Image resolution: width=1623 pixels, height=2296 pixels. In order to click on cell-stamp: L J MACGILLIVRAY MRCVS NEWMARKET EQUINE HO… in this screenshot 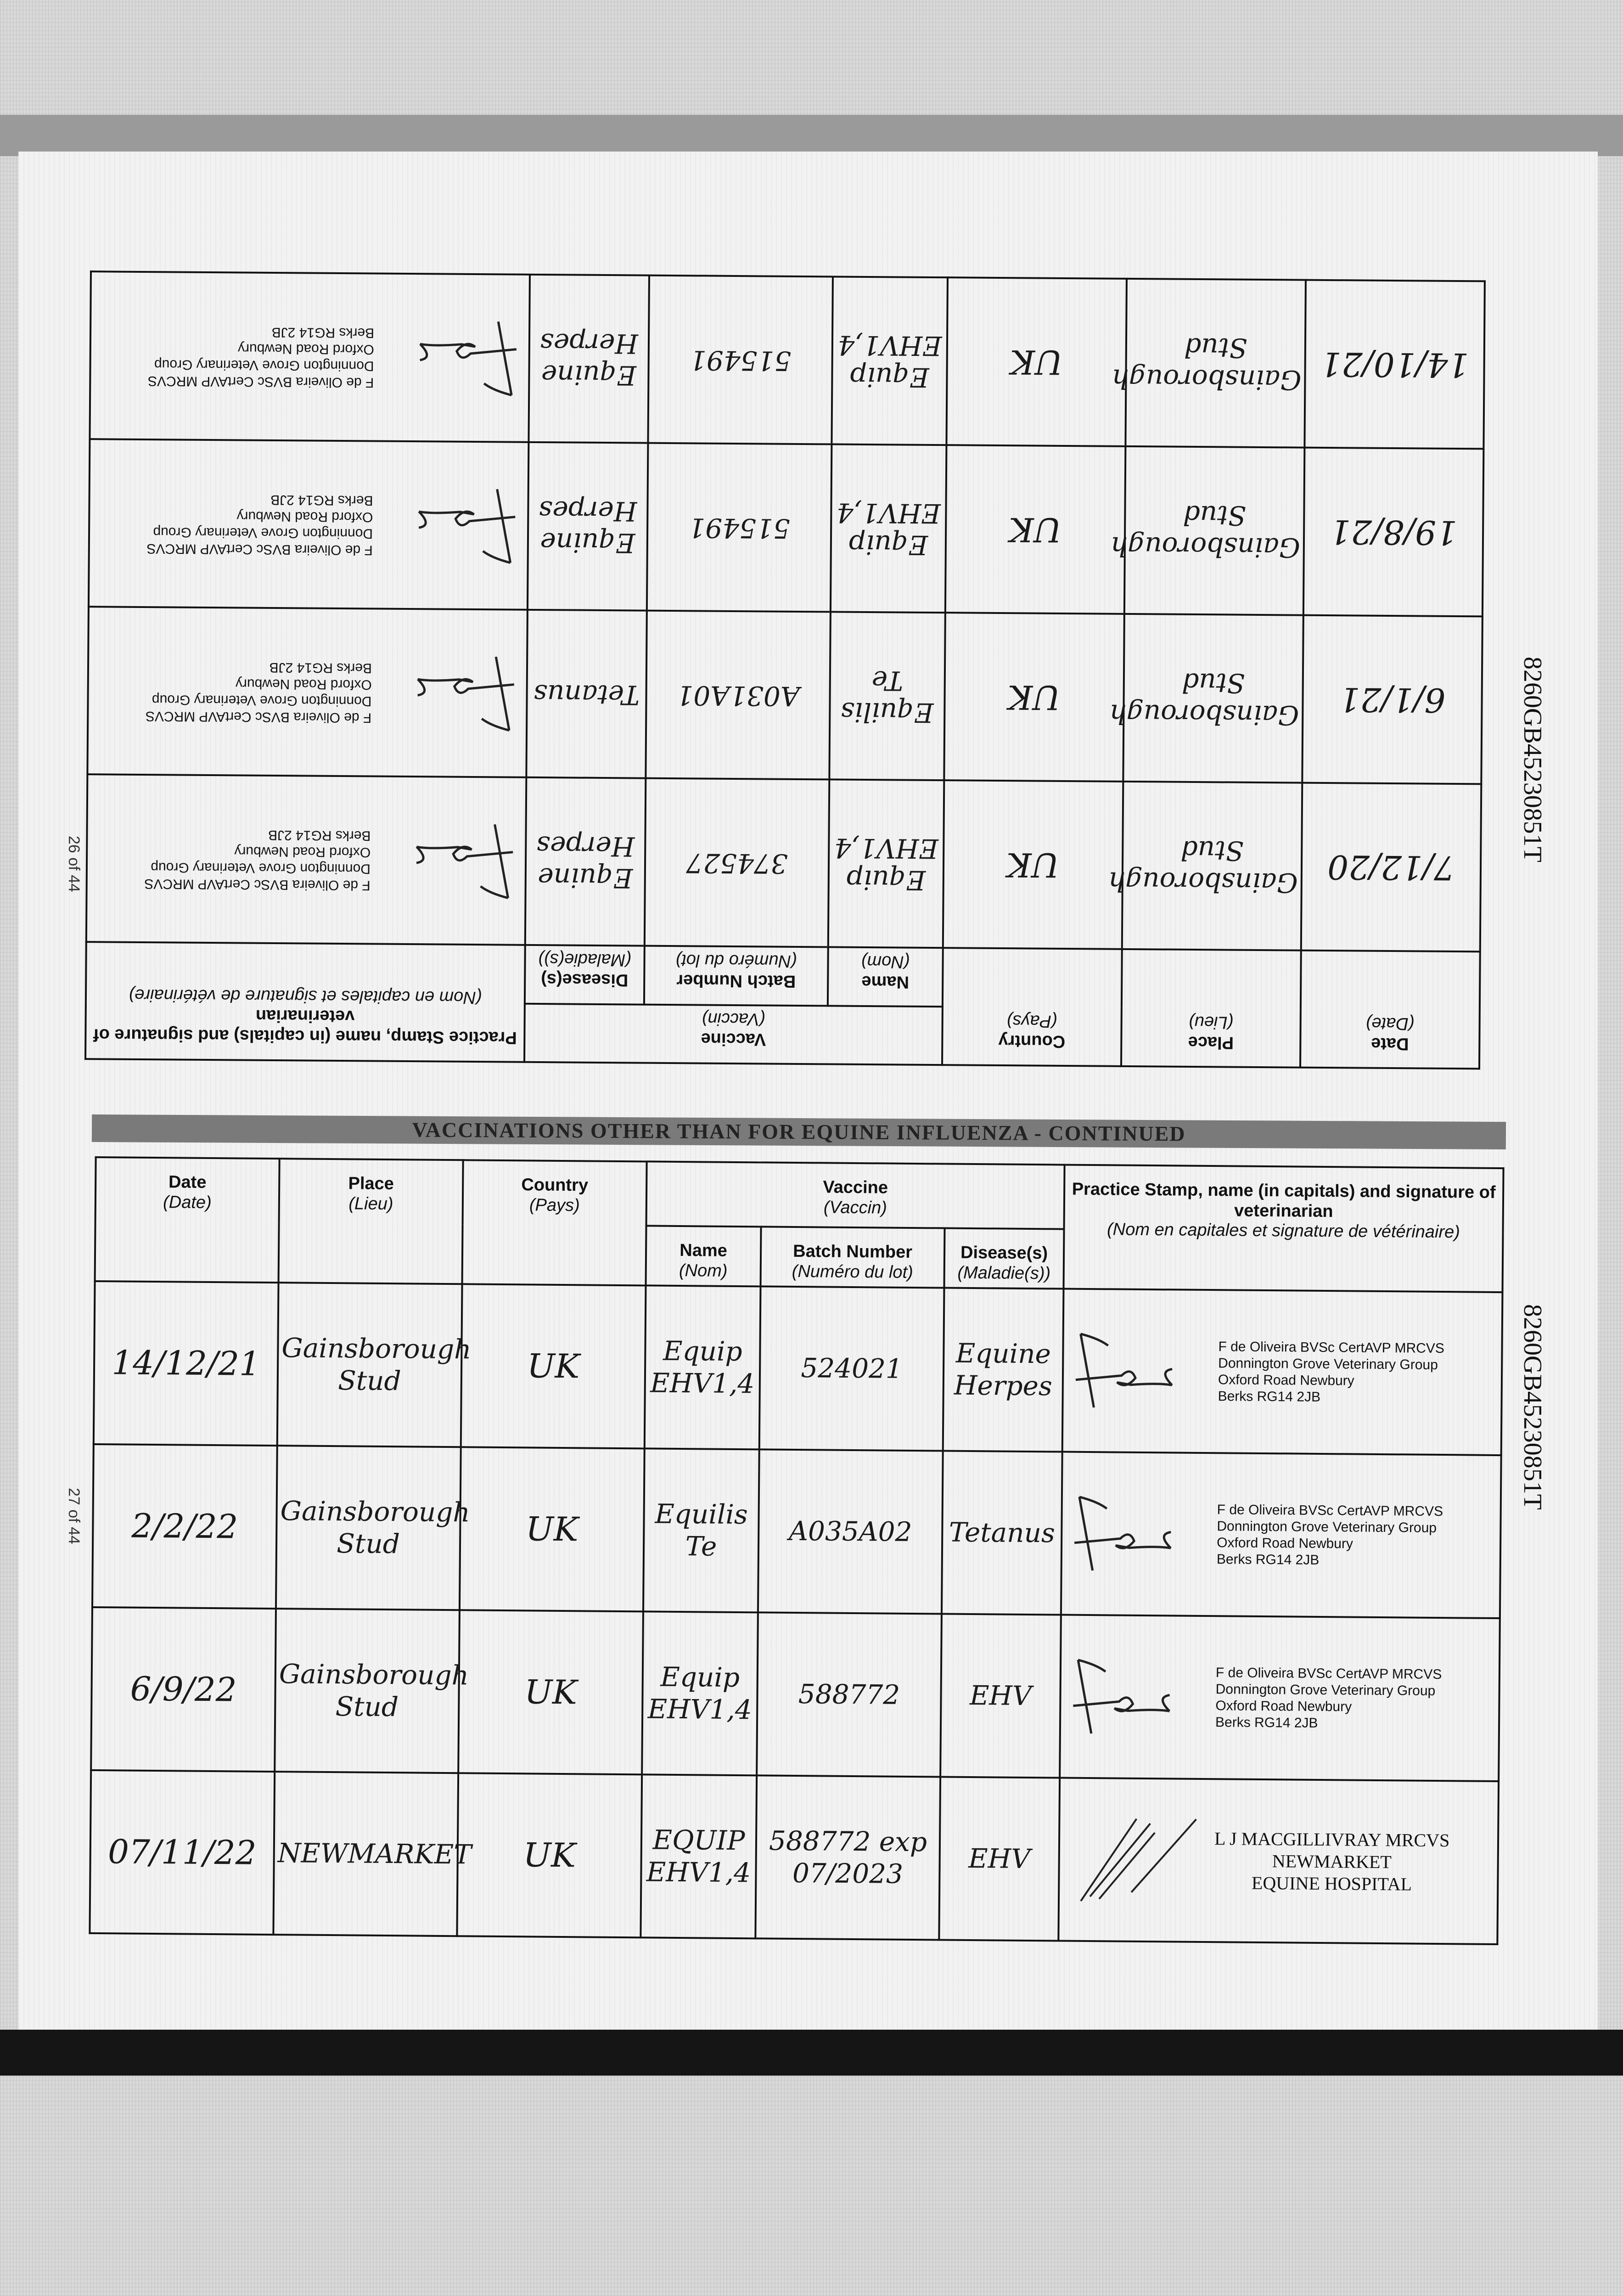, I will do `click(1278, 1861)`.